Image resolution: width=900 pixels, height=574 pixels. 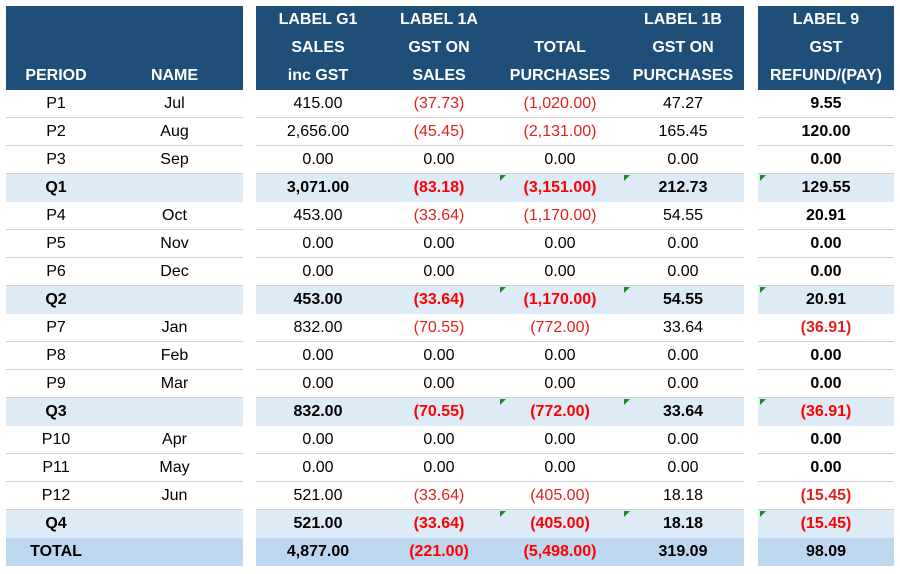 What do you see at coordinates (56, 468) in the screenshot?
I see `cell-period: P11` at bounding box center [56, 468].